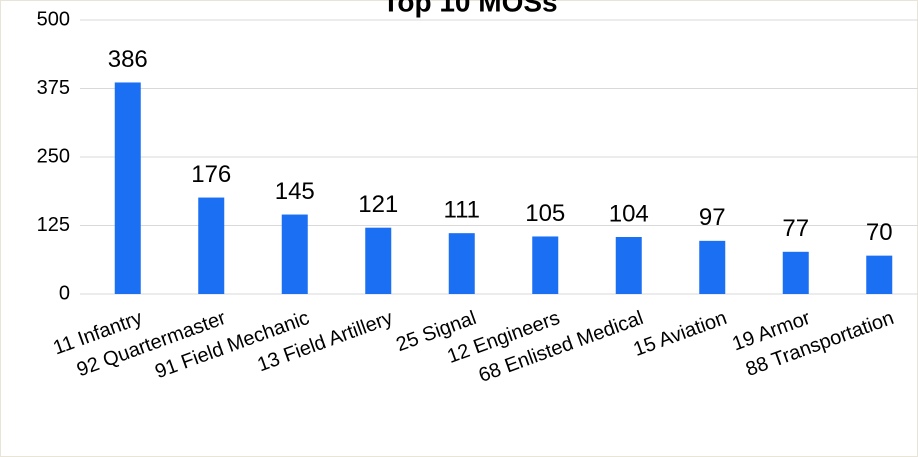 The image size is (918, 457). What do you see at coordinates (53, 225) in the screenshot?
I see `y-tick-label: 125` at bounding box center [53, 225].